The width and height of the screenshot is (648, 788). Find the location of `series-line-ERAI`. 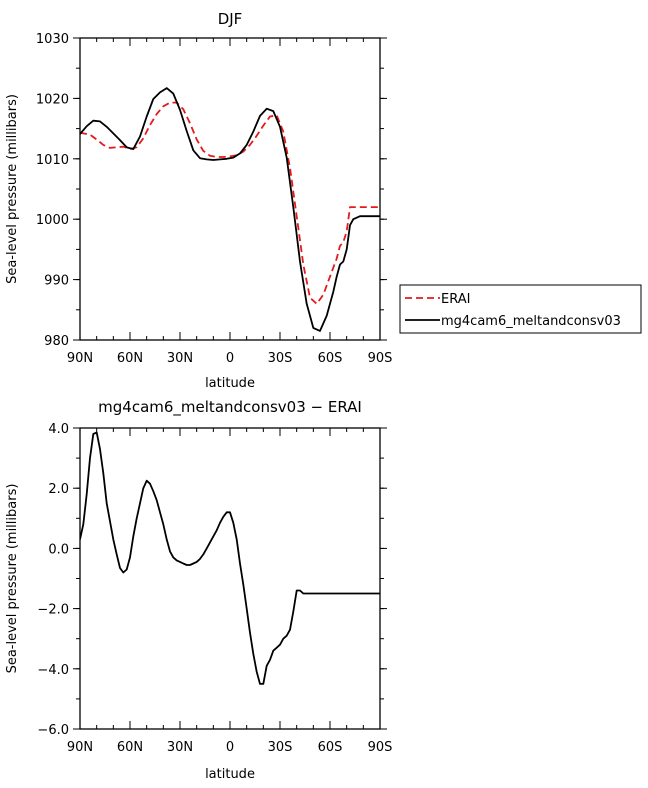

series-line-ERAI is located at coordinates (230, 203).